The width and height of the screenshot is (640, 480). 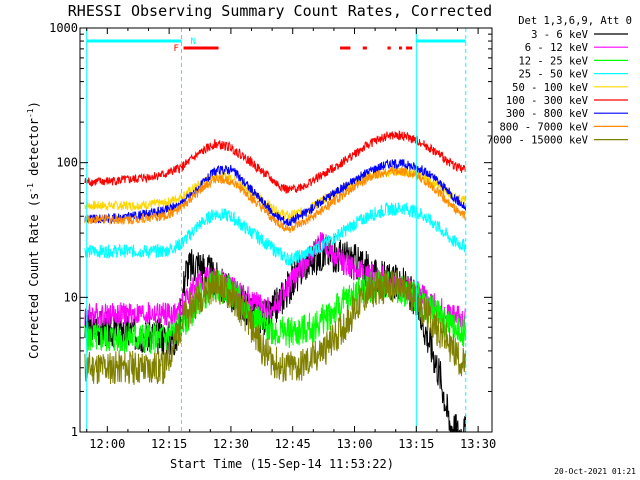 I want to click on y-axis-label-end: ), so click(x=34, y=104).